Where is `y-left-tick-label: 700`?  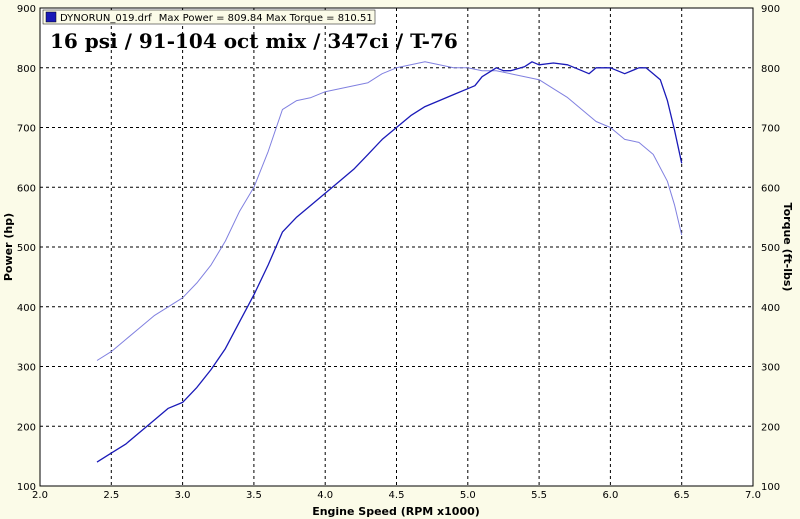 y-left-tick-label: 700 is located at coordinates (26, 129).